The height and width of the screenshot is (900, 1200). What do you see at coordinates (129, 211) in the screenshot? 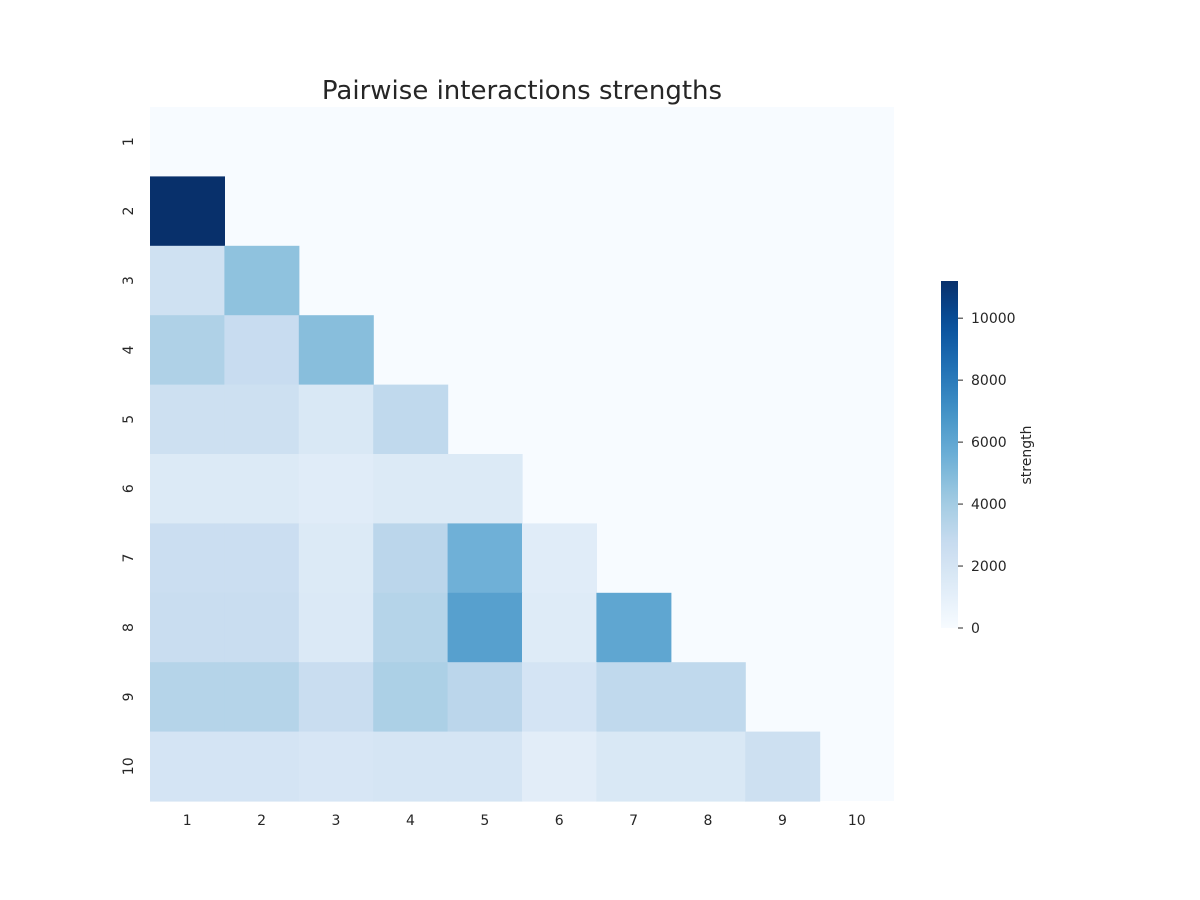
I see `y-tick-label: 2` at bounding box center [129, 211].